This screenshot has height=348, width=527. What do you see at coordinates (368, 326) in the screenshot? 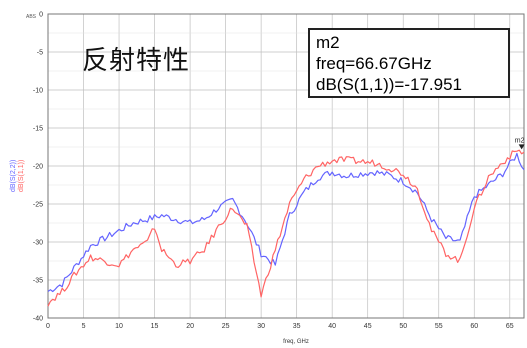
I see `x-tick-label: 45` at bounding box center [368, 326].